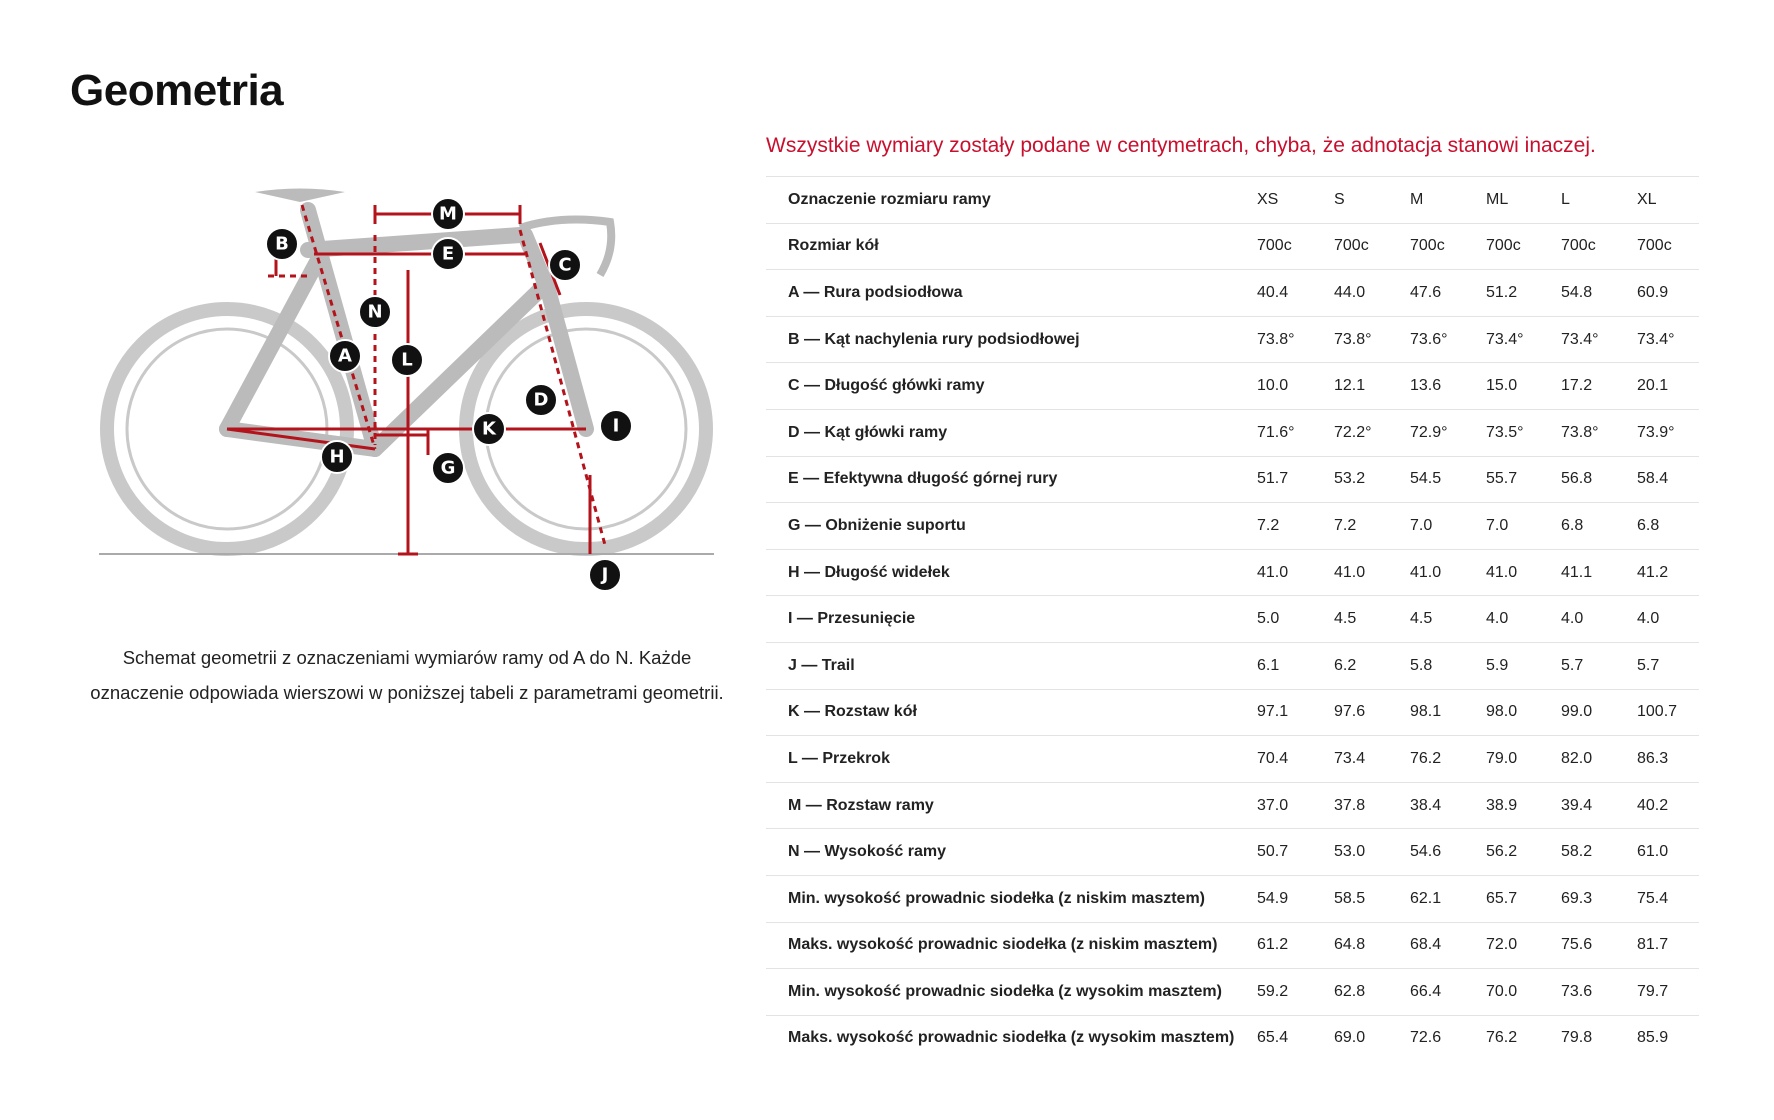 The width and height of the screenshot is (1774, 1120). I want to click on cell: 99.0, so click(1577, 712).